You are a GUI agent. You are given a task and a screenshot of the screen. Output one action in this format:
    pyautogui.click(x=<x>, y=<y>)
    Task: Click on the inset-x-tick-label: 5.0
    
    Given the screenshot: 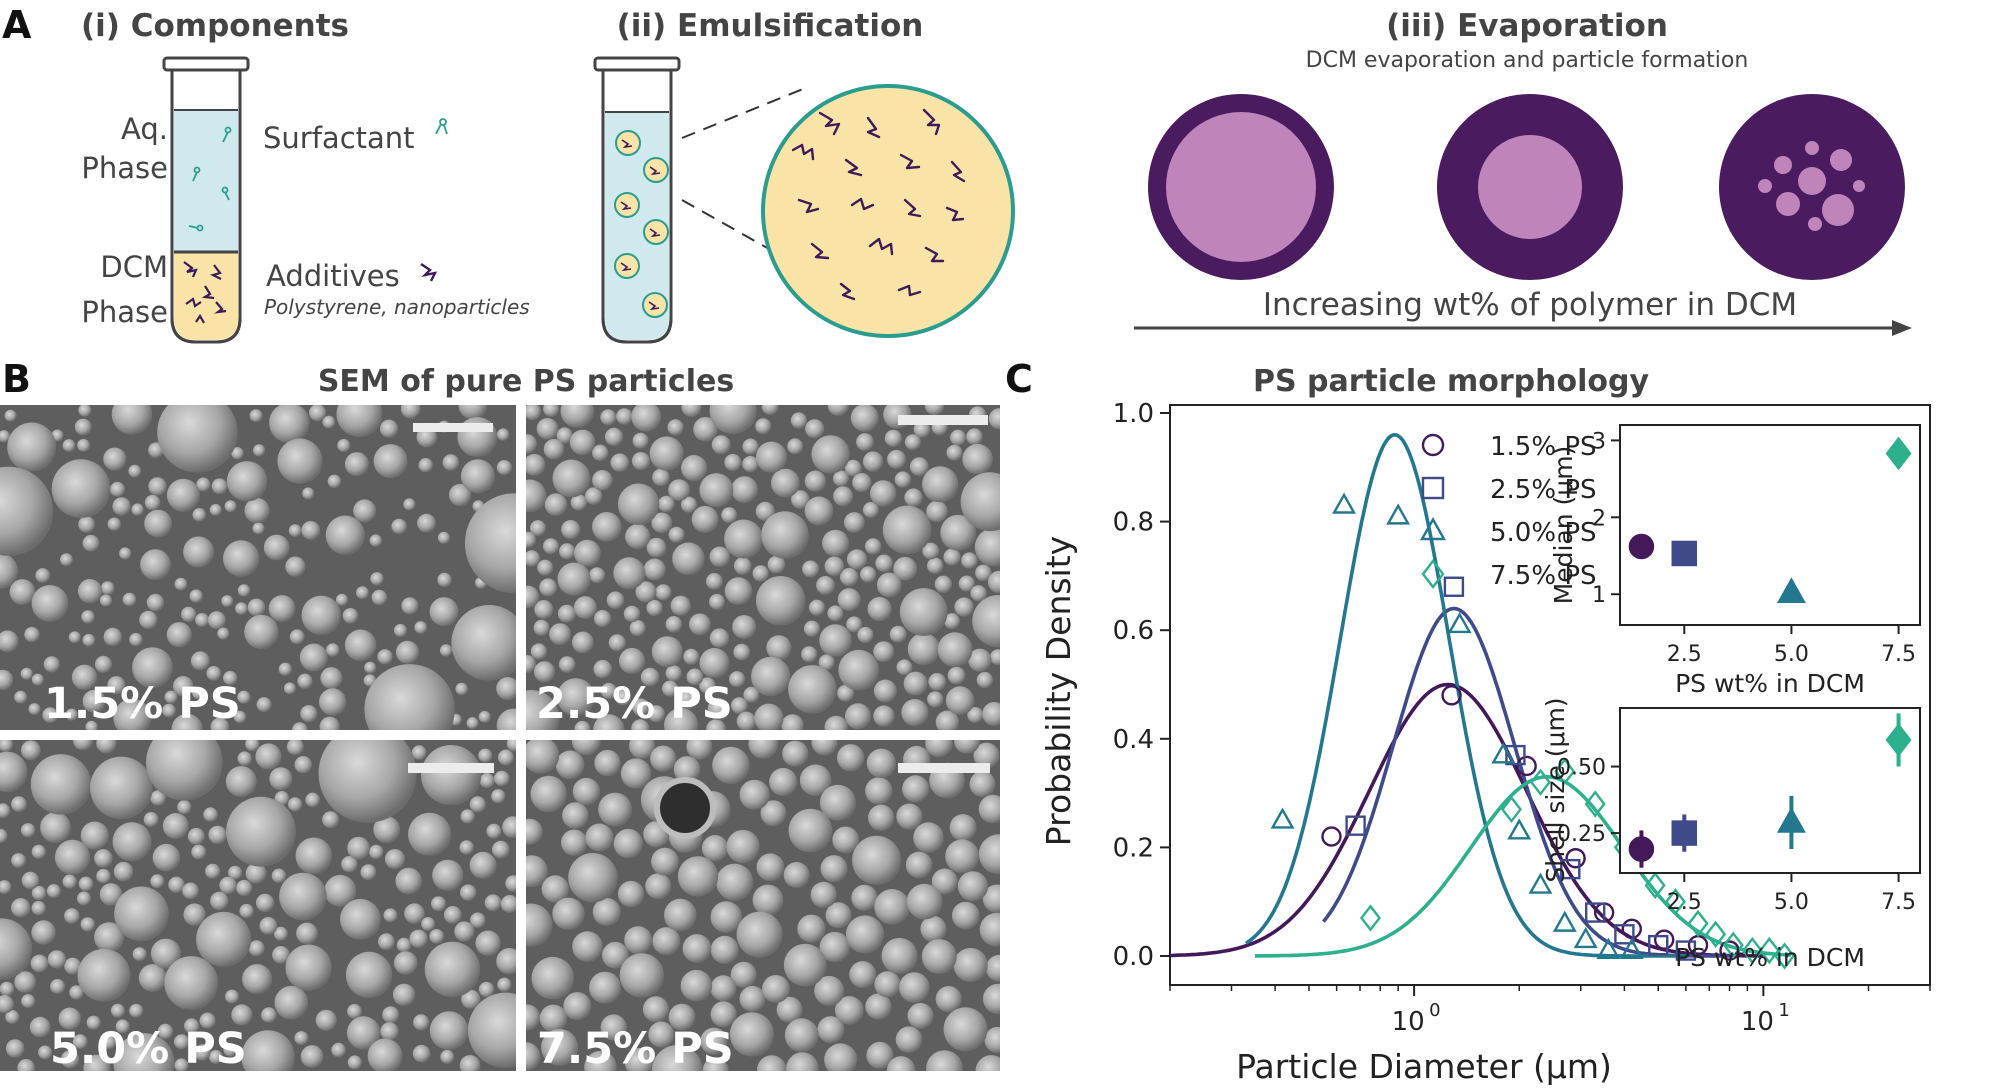 What is the action you would take?
    pyautogui.click(x=1791, y=654)
    